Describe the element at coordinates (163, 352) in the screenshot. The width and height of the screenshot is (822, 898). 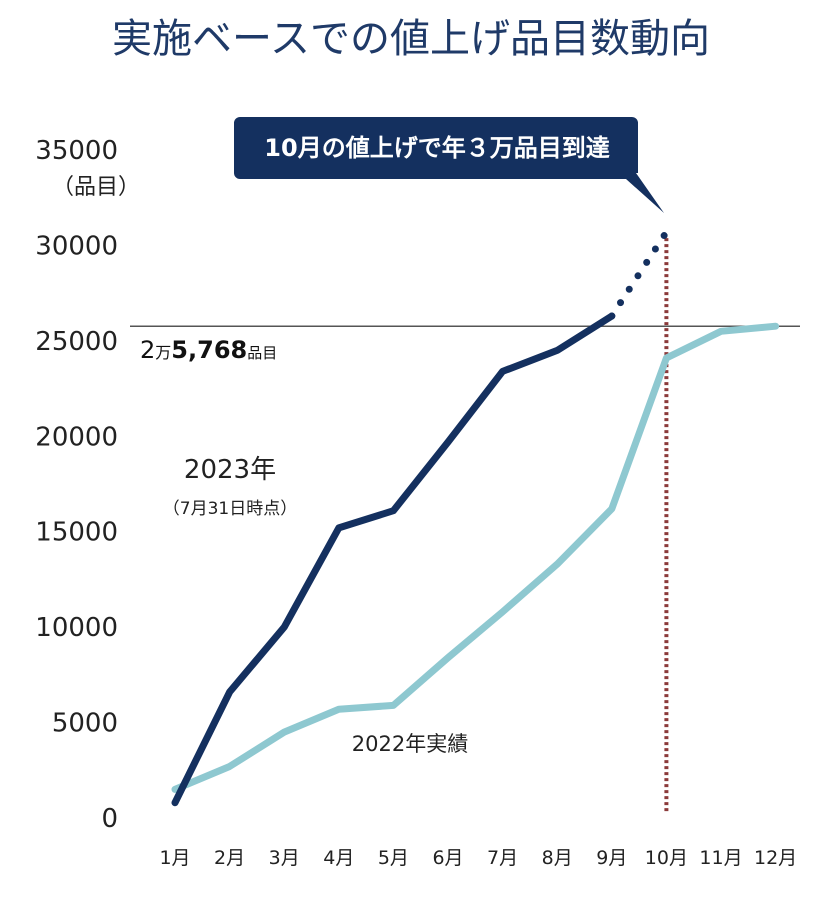
I see `ref-label-part: 万` at that location.